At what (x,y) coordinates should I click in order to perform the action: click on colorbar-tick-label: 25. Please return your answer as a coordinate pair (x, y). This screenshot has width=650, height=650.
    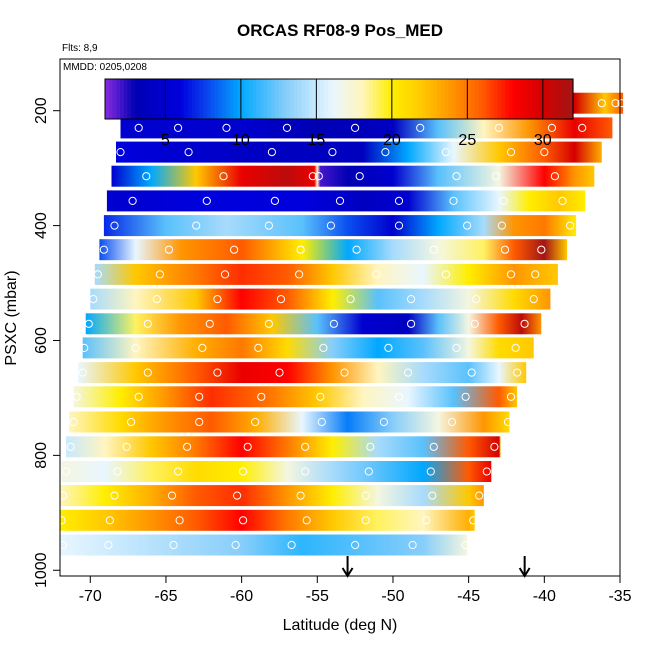
    Looking at the image, I should click on (467, 140).